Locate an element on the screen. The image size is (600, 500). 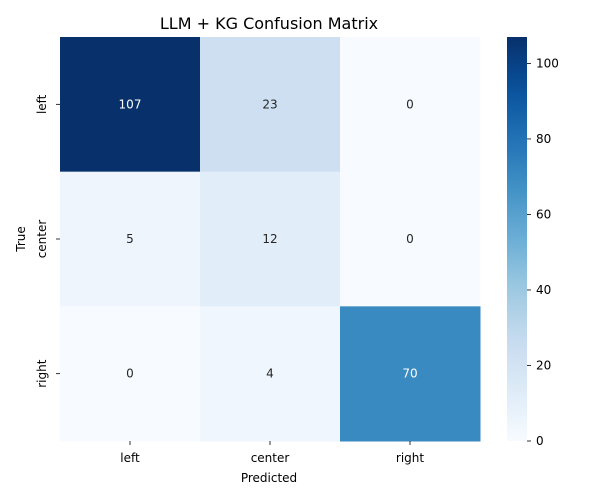
y-tick-label-2: right is located at coordinates (42, 373).